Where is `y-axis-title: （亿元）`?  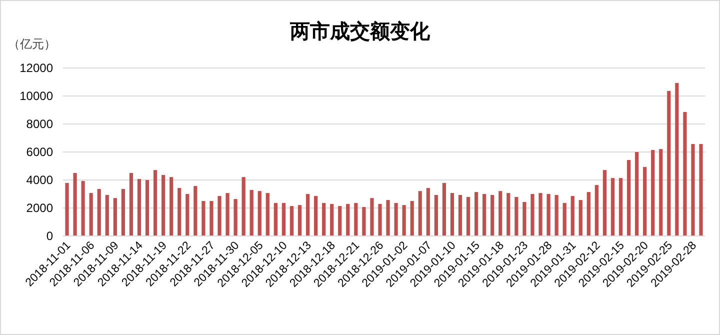
y-axis-title: （亿元） is located at coordinates (32, 44).